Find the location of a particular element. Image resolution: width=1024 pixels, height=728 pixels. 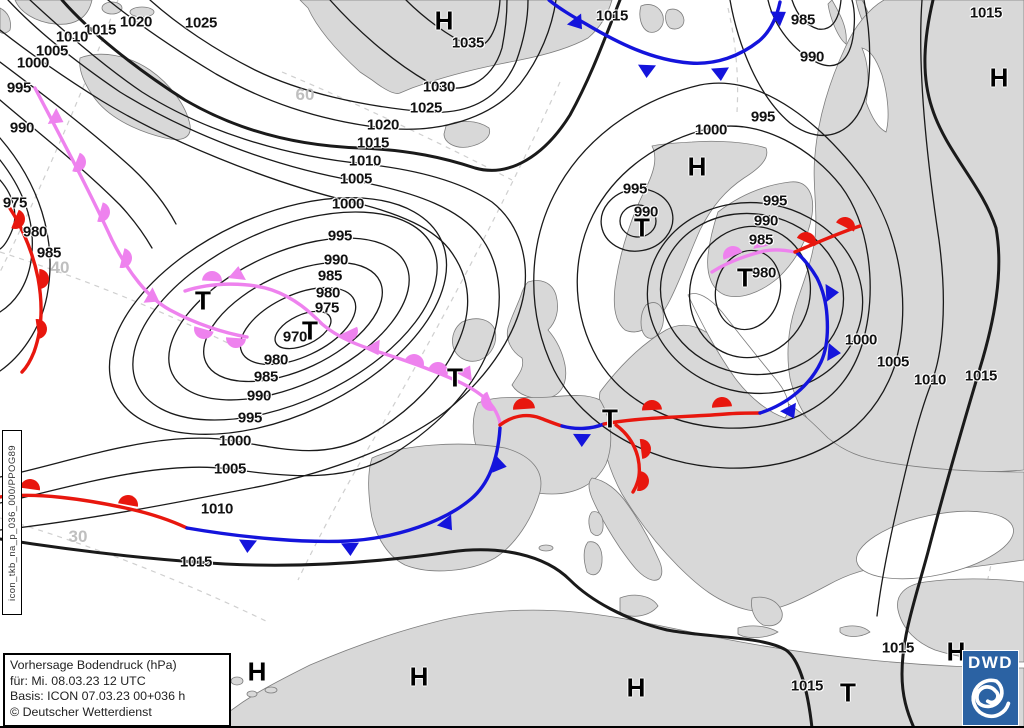

iceland is located at coordinates (467, 134).